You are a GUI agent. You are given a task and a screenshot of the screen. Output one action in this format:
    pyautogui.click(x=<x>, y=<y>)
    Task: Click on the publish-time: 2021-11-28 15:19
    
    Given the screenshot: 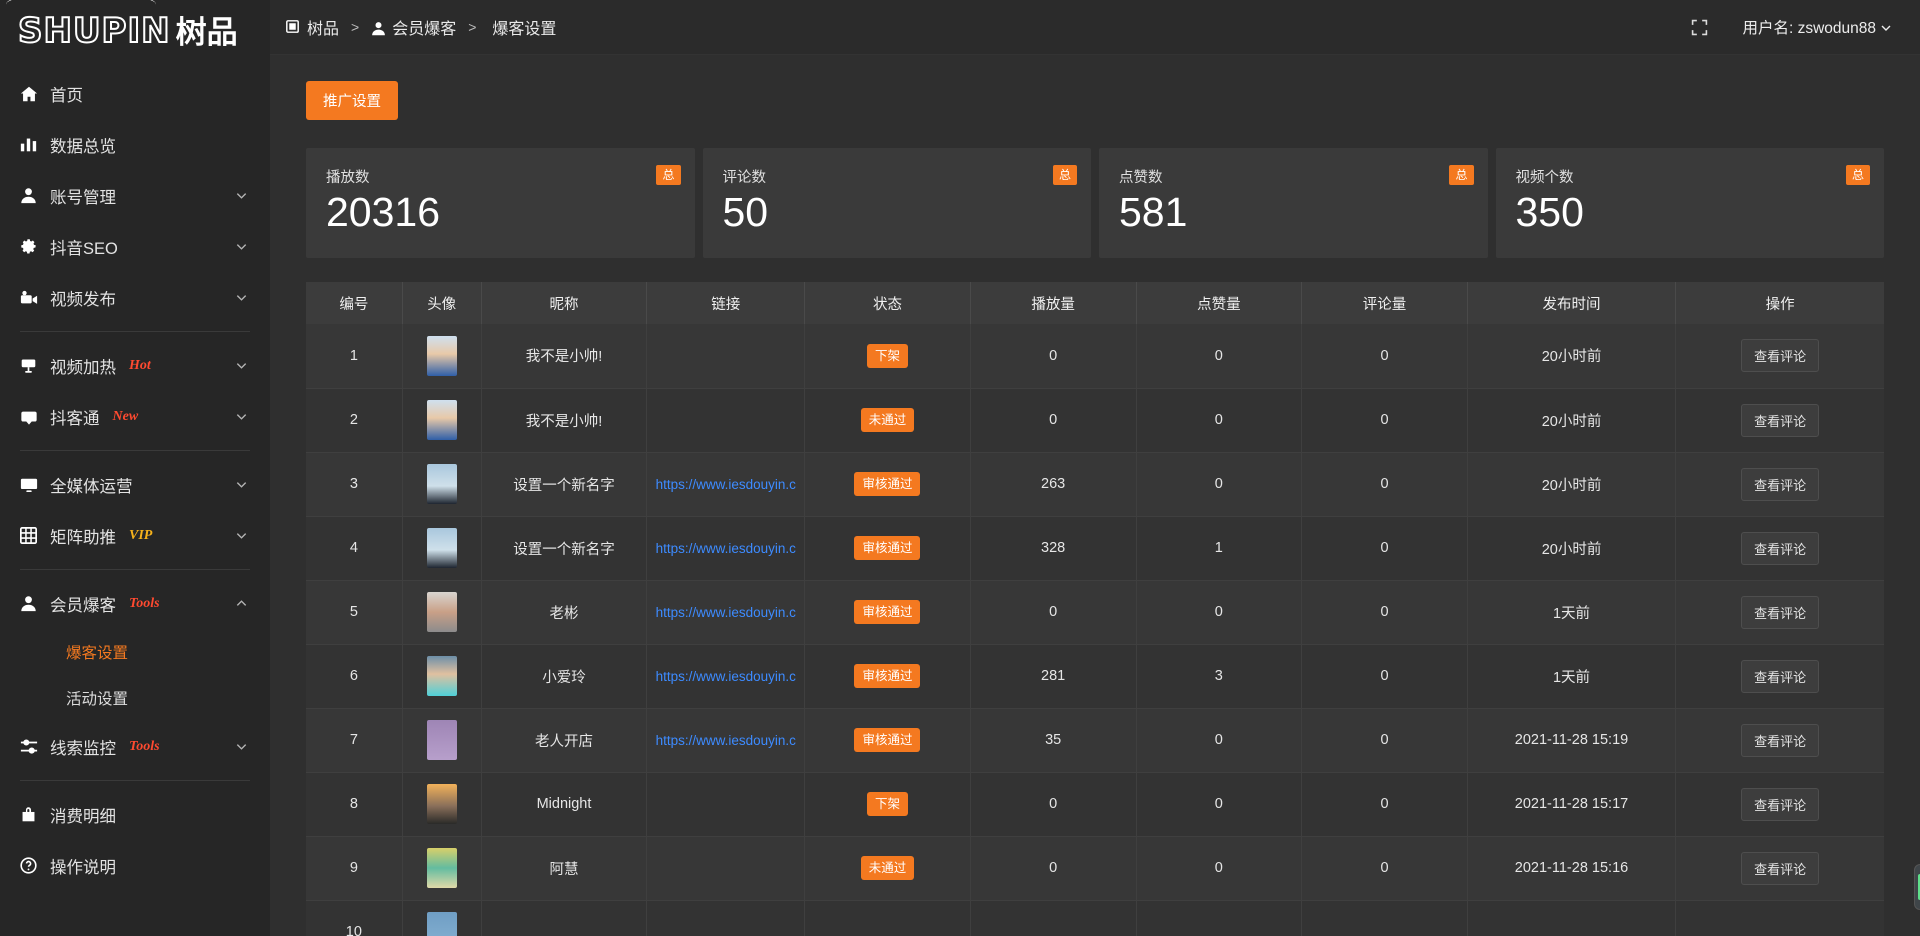 What is the action you would take?
    pyautogui.click(x=1571, y=740)
    